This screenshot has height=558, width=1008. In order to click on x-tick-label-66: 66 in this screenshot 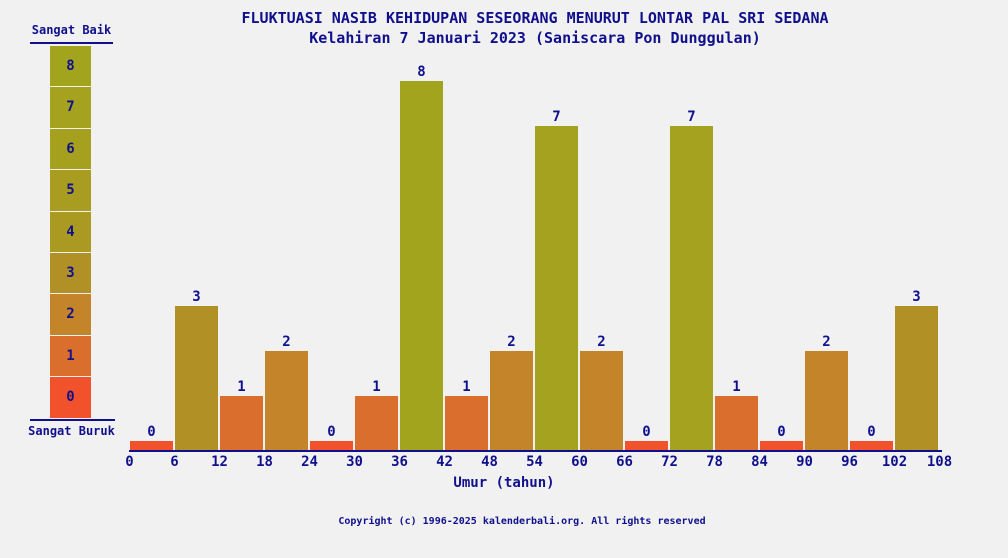, I will do `click(624, 462)`.